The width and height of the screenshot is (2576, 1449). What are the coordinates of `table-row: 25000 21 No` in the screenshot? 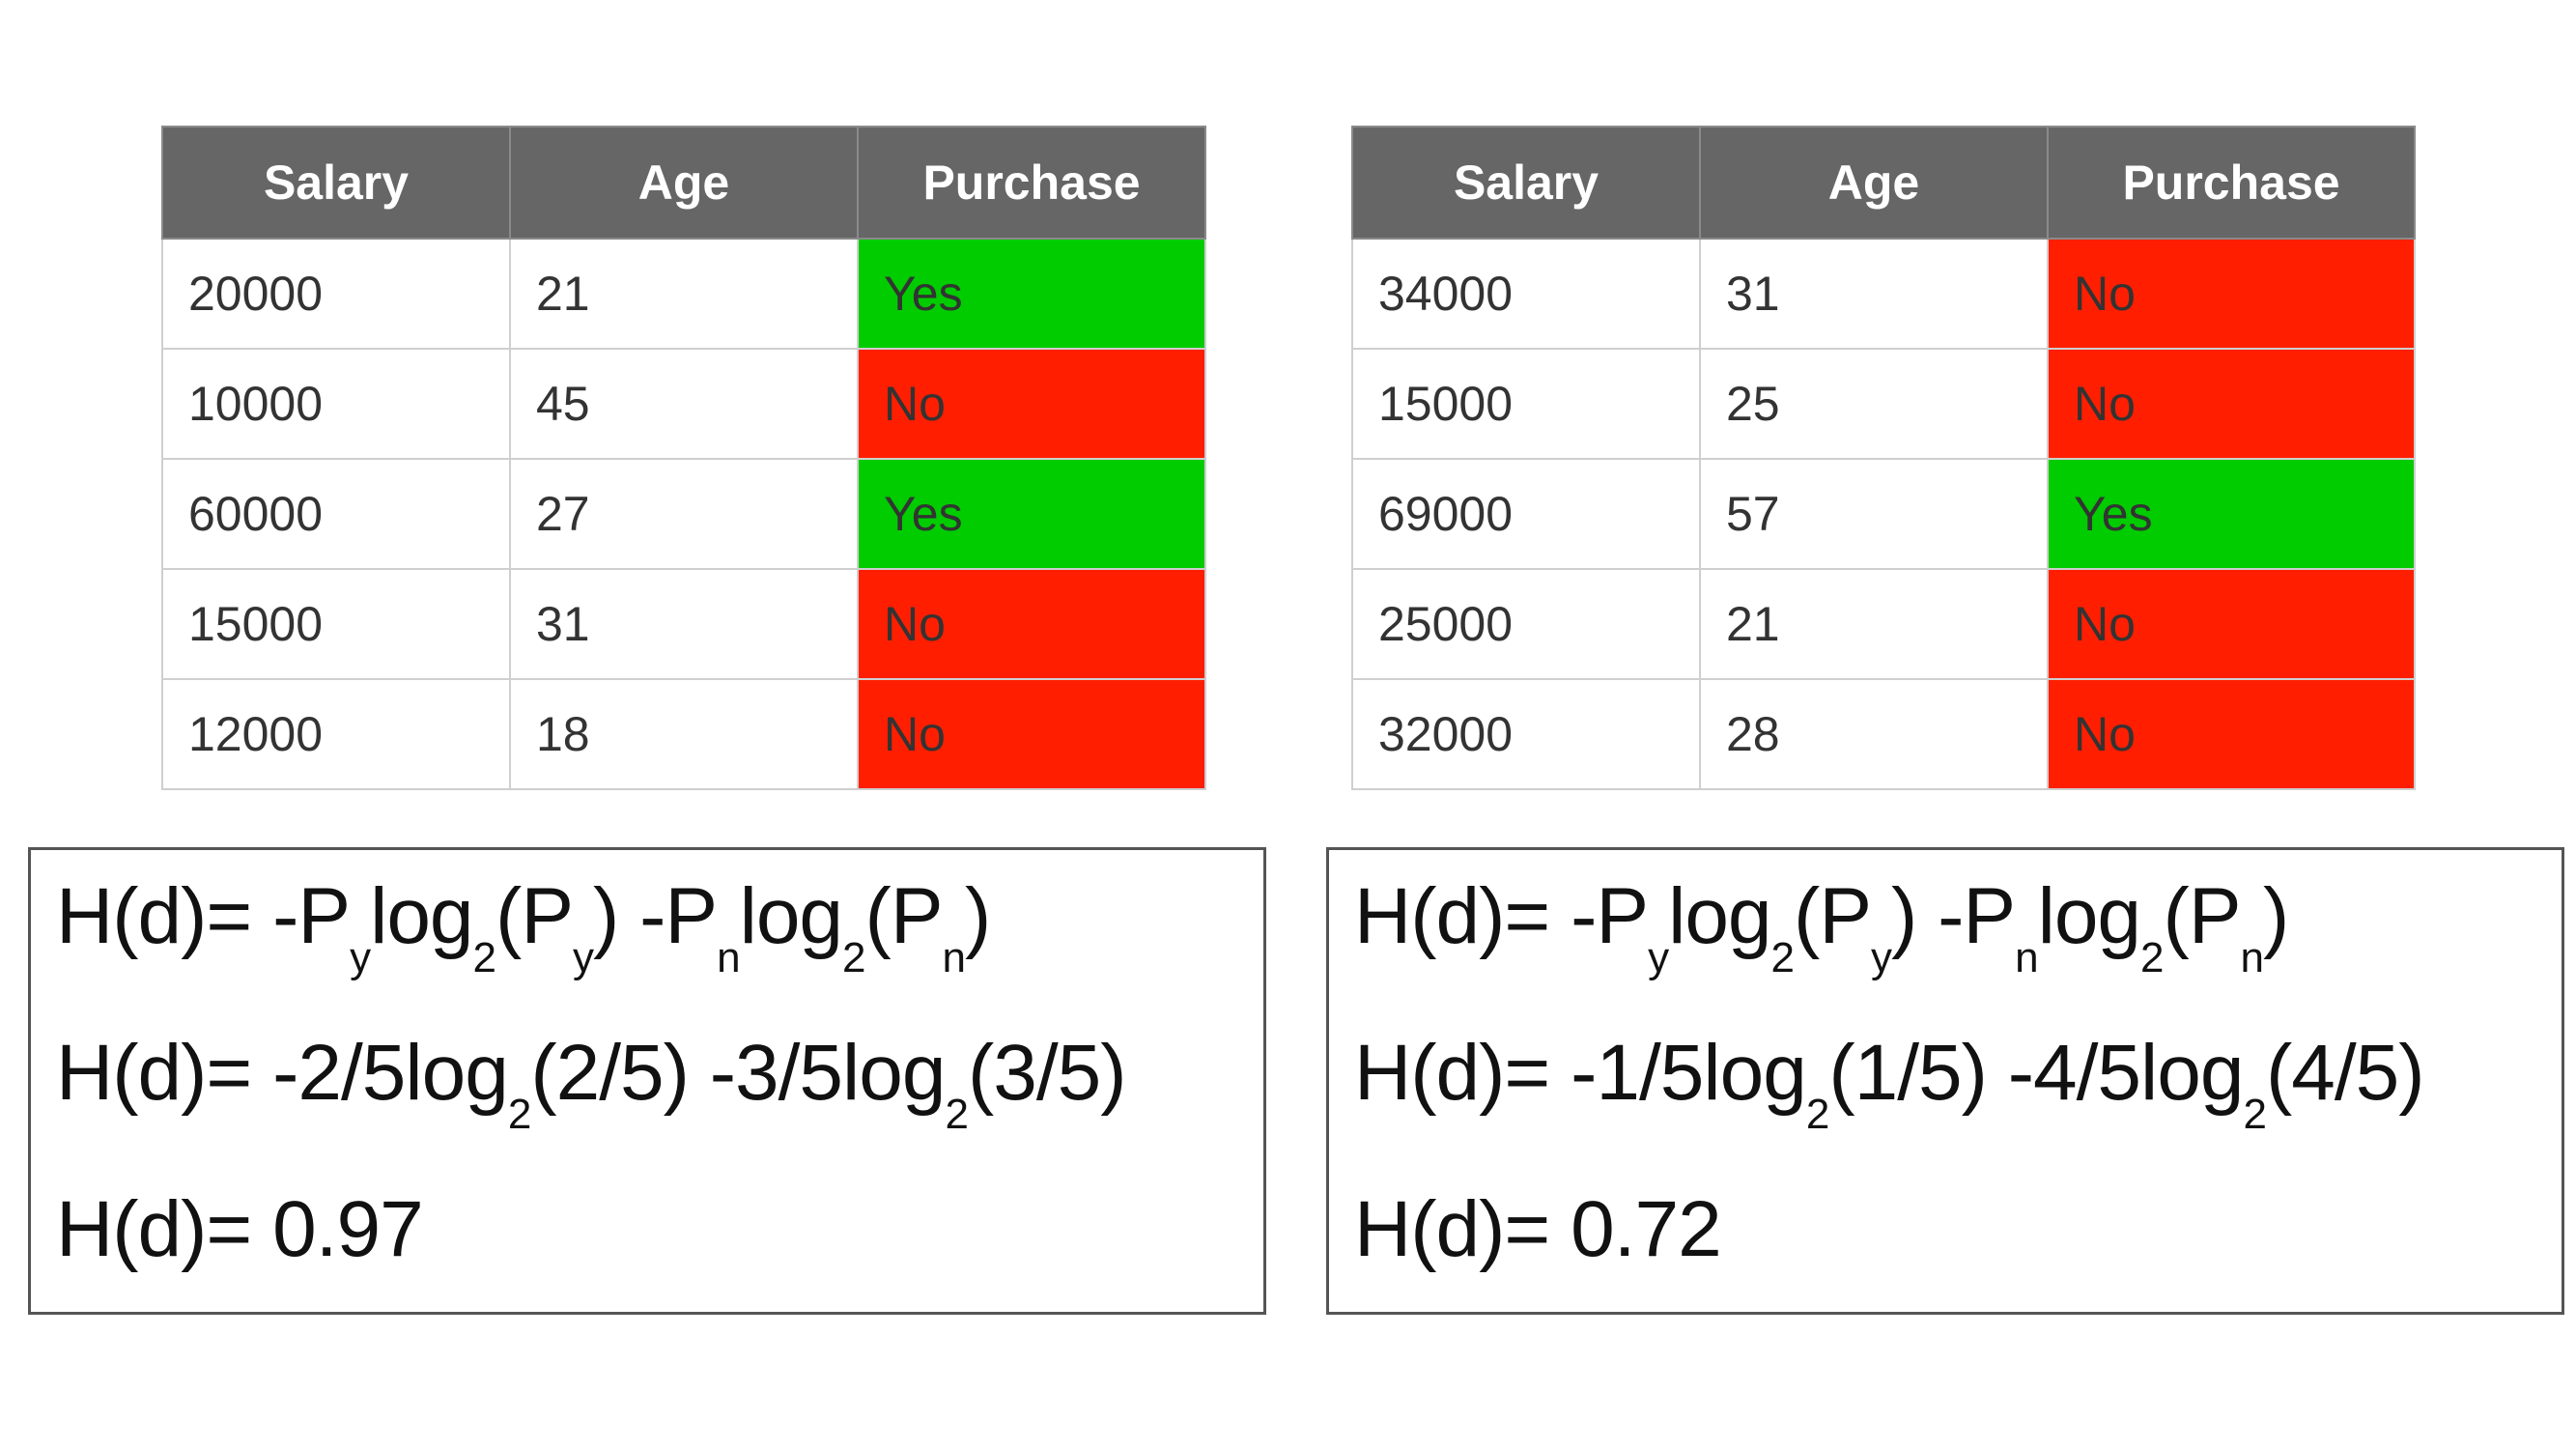 It's located at (1883, 624).